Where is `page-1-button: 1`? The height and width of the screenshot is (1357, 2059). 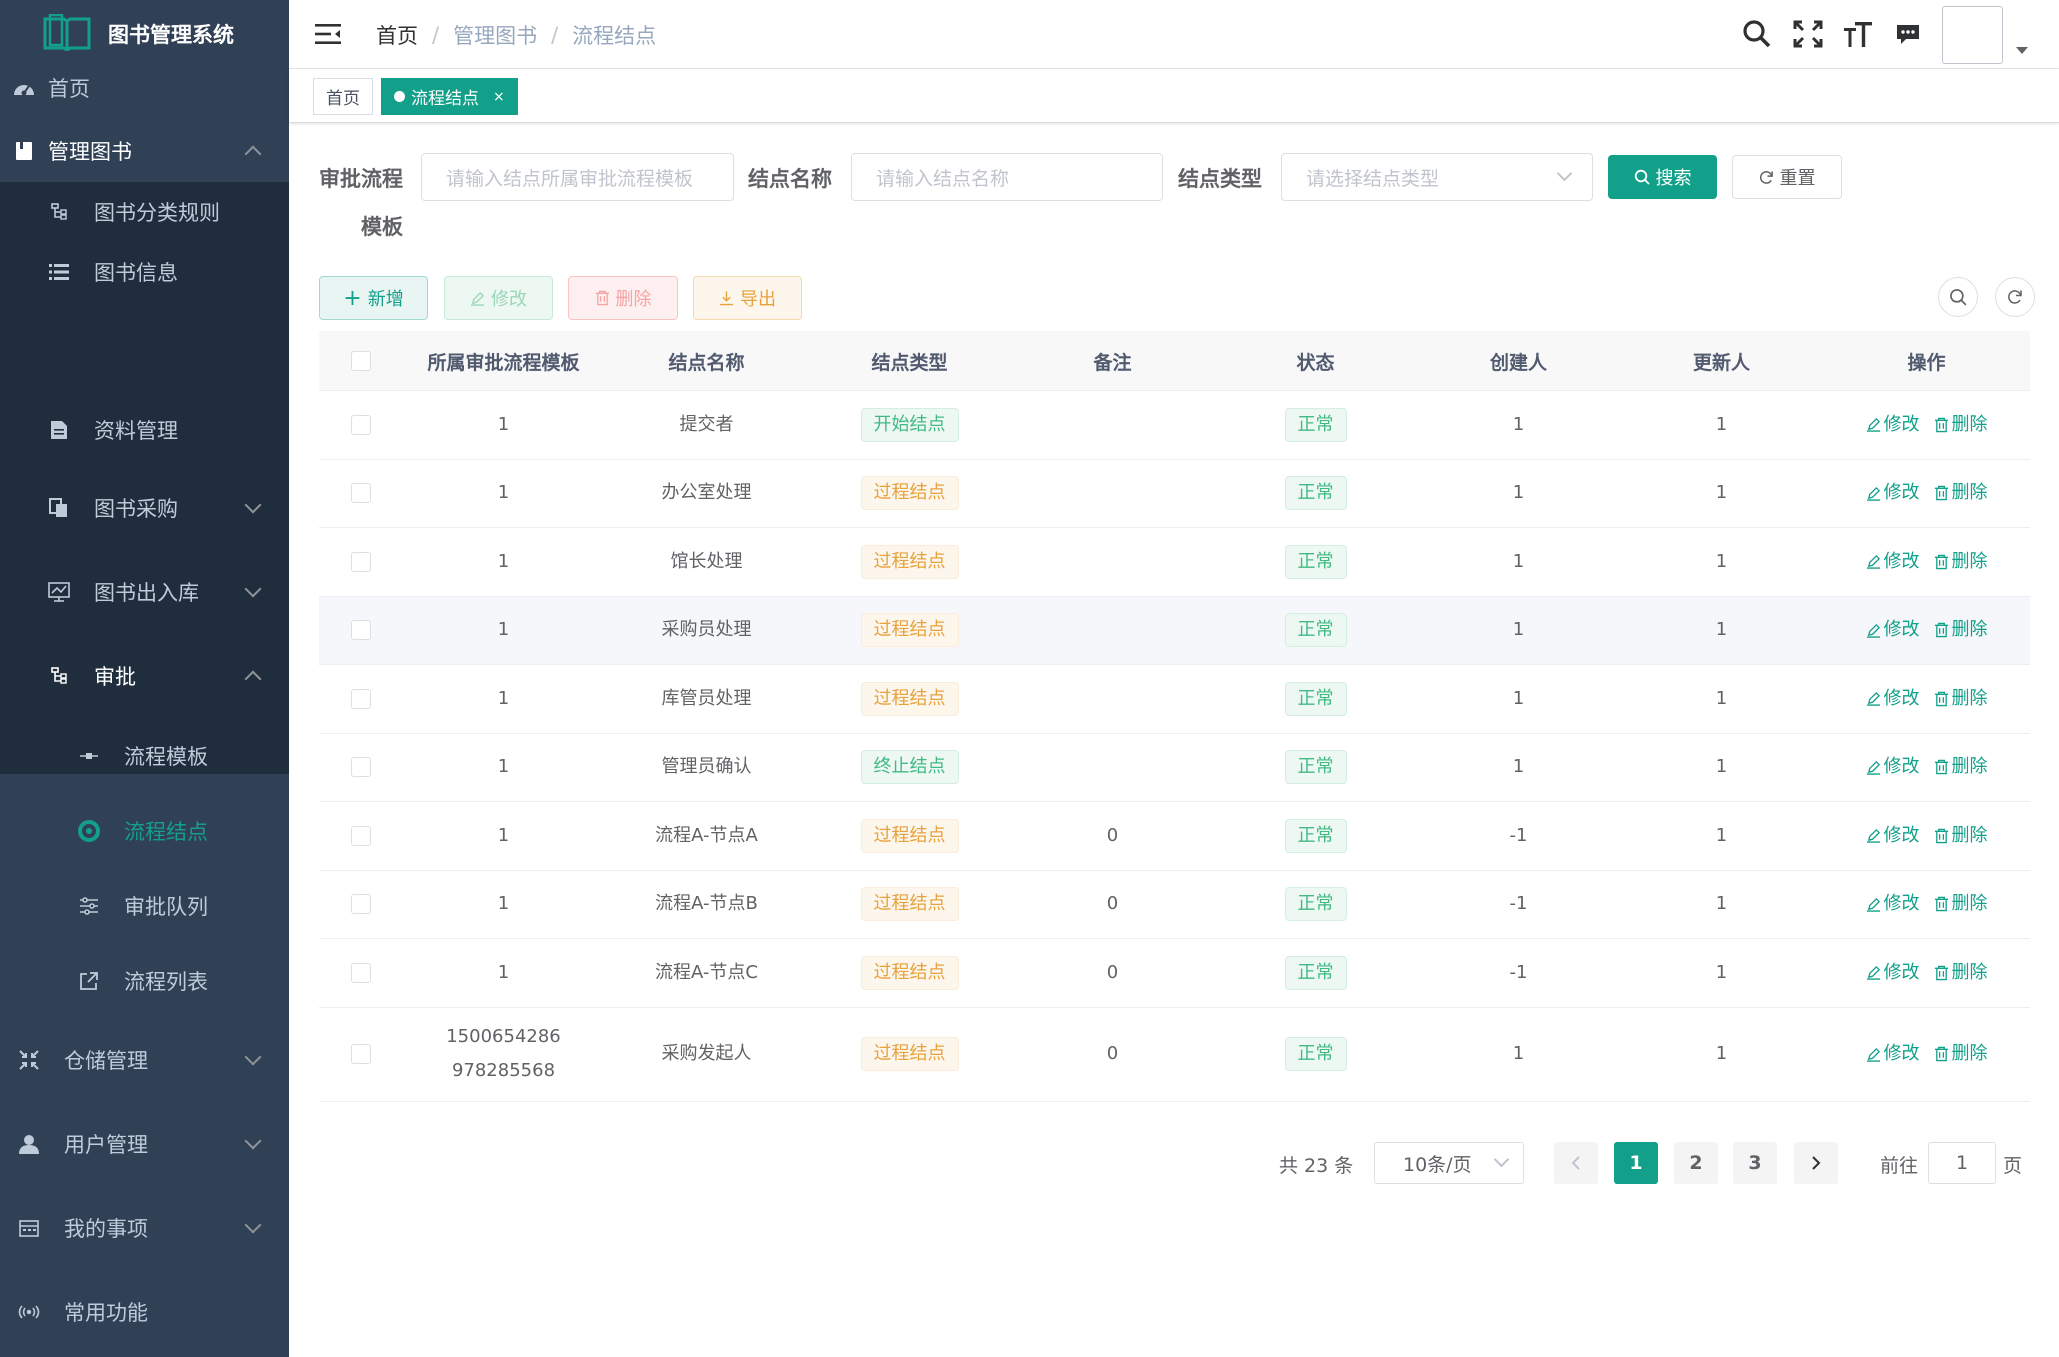 page-1-button: 1 is located at coordinates (1636, 1163).